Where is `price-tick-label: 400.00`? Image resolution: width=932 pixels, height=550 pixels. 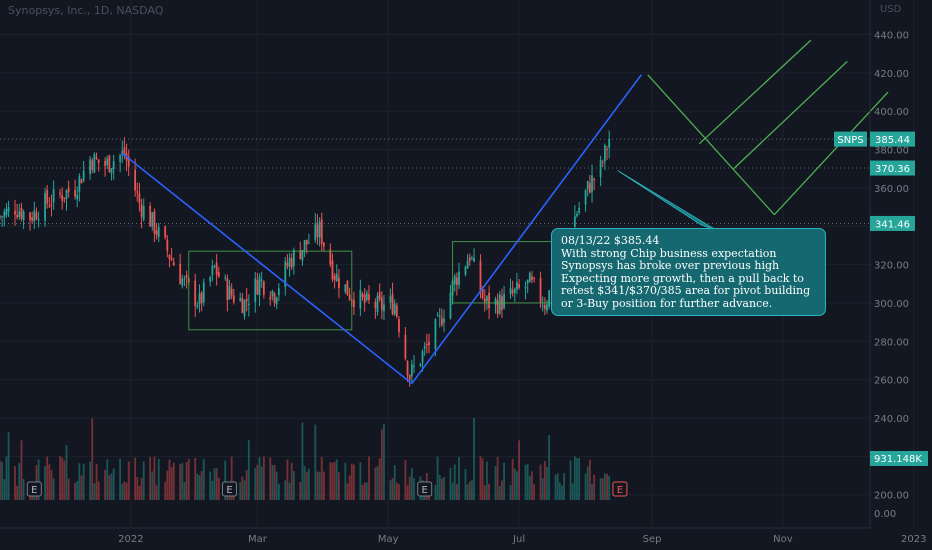 price-tick-label: 400.00 is located at coordinates (891, 112).